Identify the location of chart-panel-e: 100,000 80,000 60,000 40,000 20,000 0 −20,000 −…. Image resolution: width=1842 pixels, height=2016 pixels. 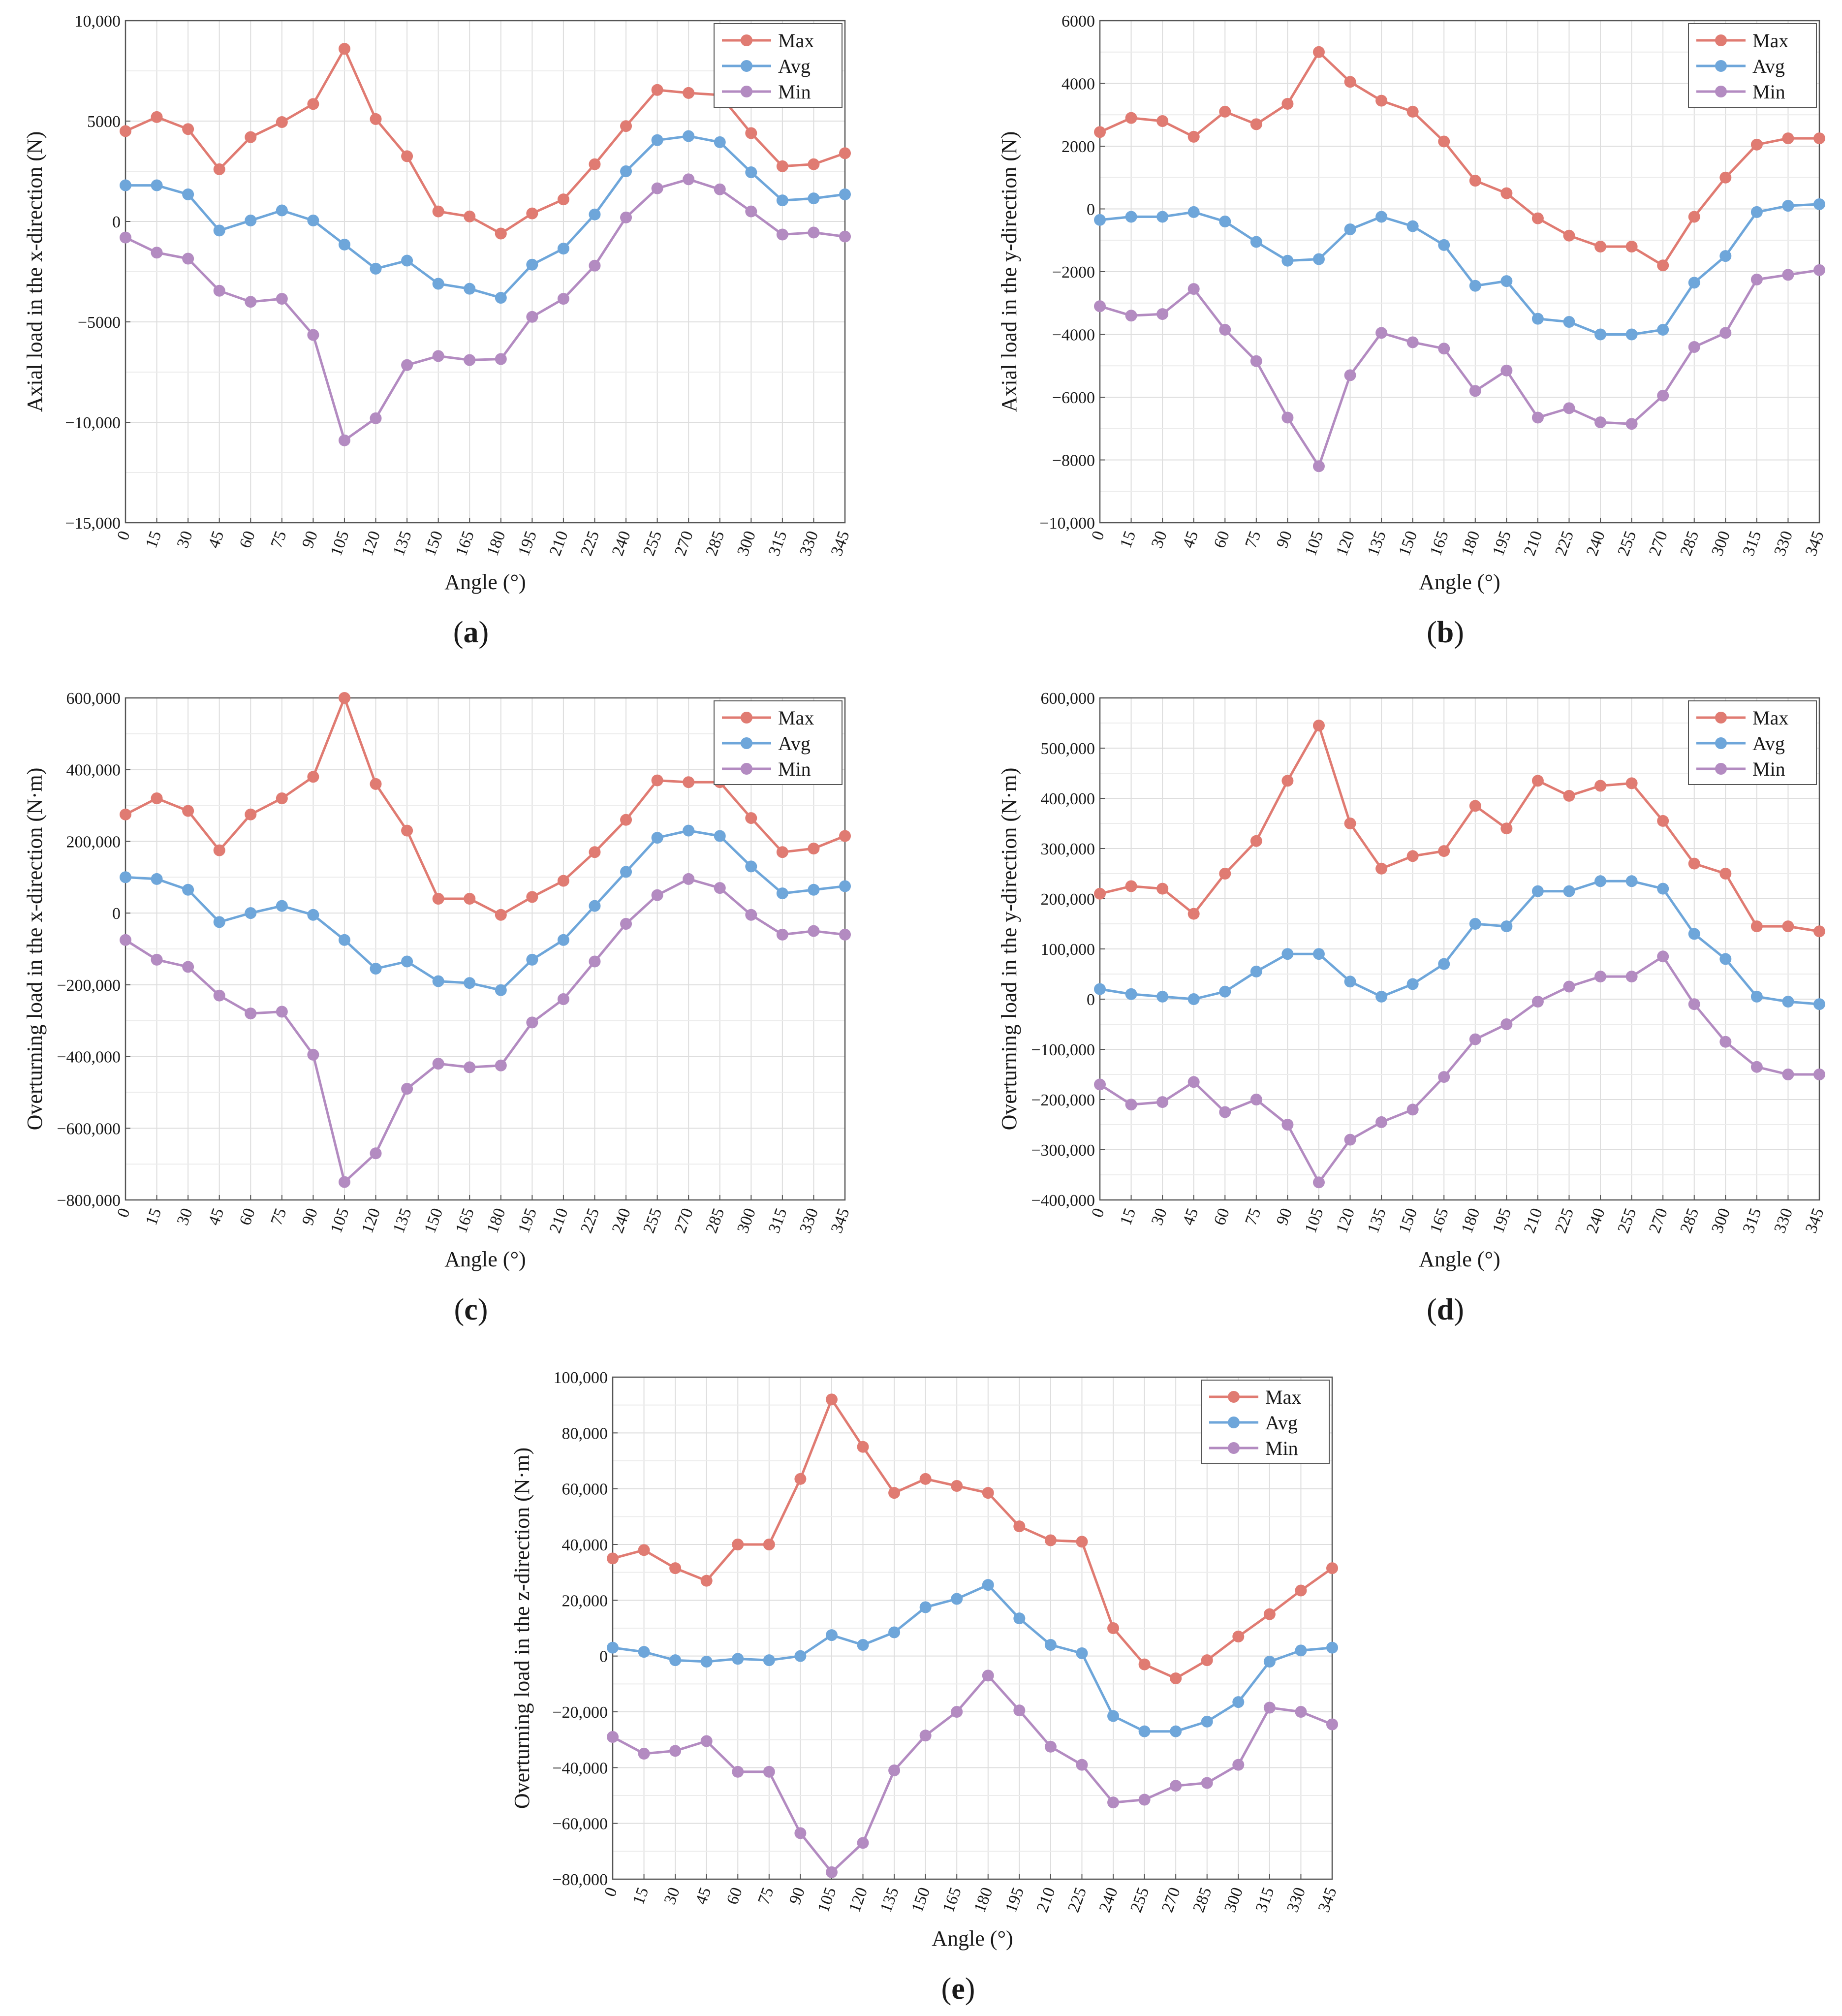
(925, 1687).